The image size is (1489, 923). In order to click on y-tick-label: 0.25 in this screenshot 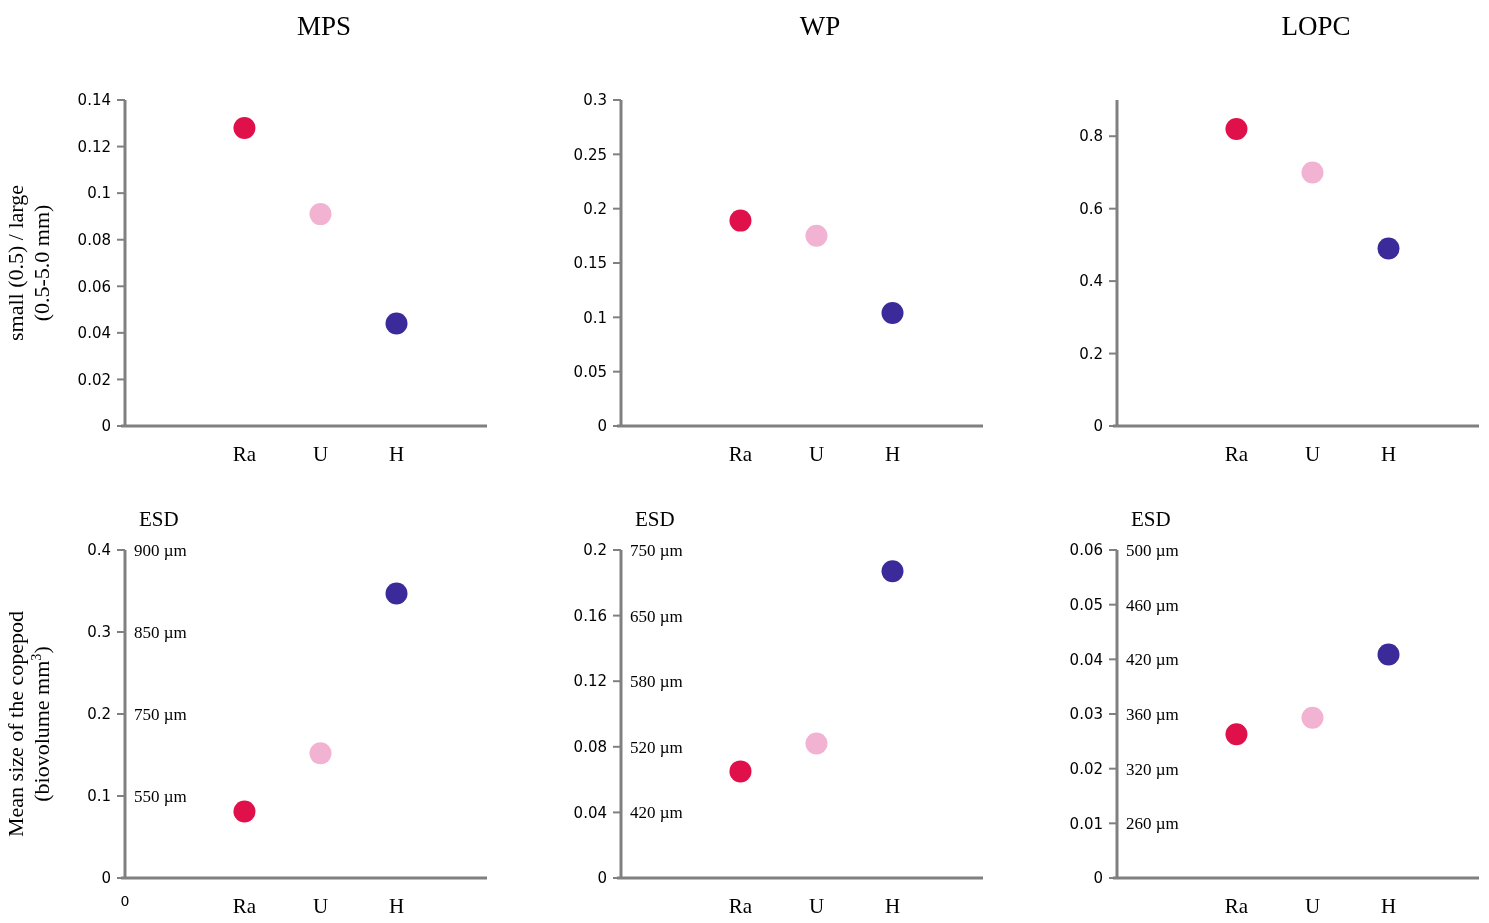, I will do `click(590, 154)`.